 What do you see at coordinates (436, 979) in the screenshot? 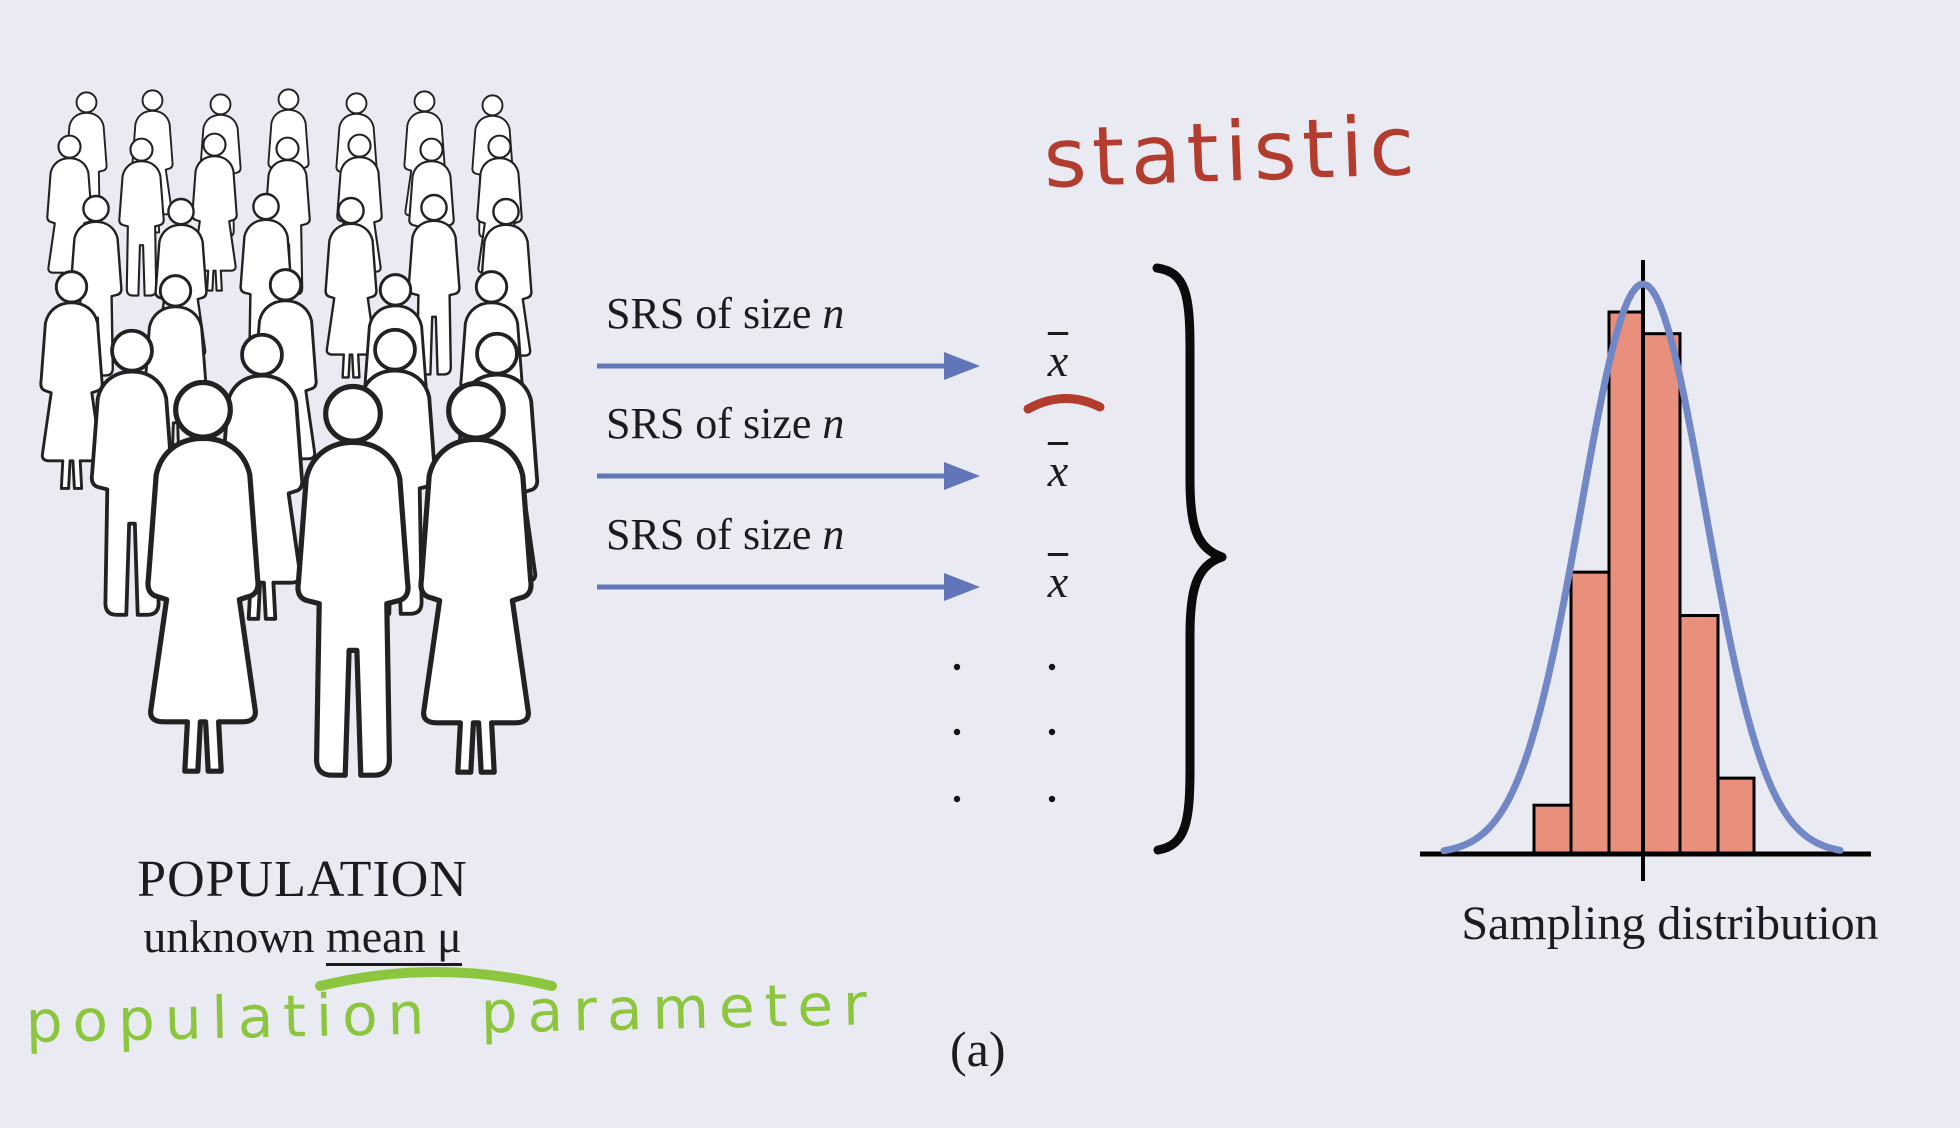
I see `green-underline-arc` at bounding box center [436, 979].